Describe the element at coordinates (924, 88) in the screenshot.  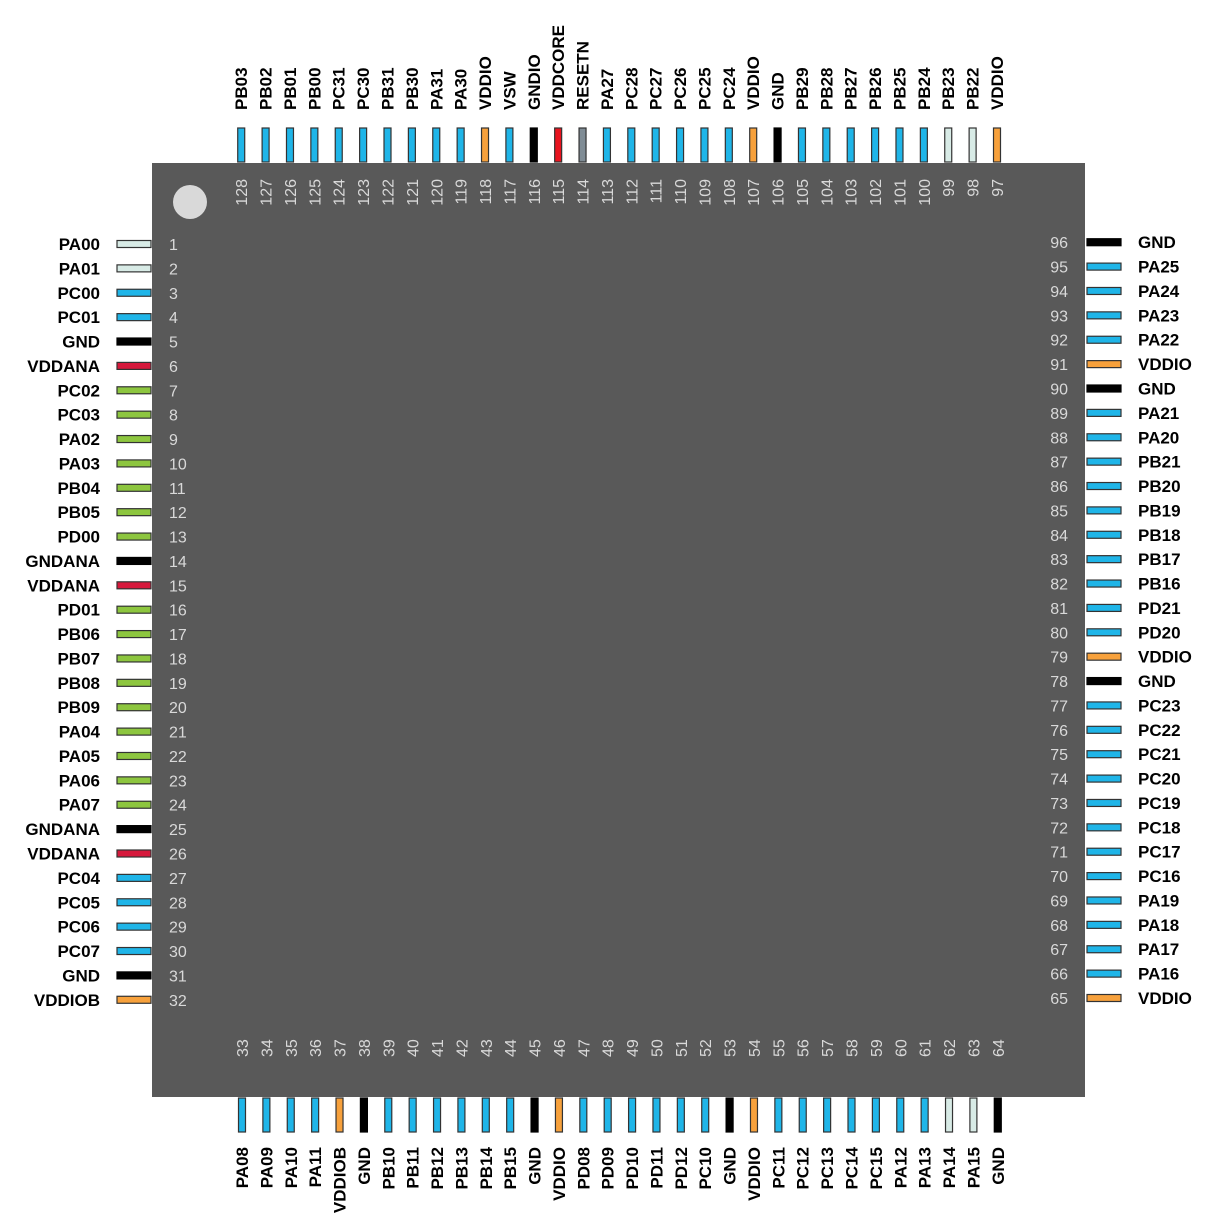
I see `pin-100-name: PB24` at that location.